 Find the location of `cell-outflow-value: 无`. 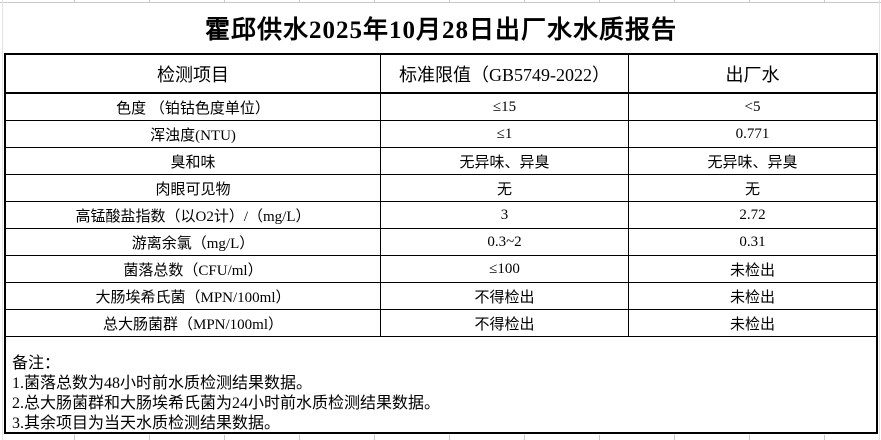

cell-outflow-value: 无 is located at coordinates (752, 188).